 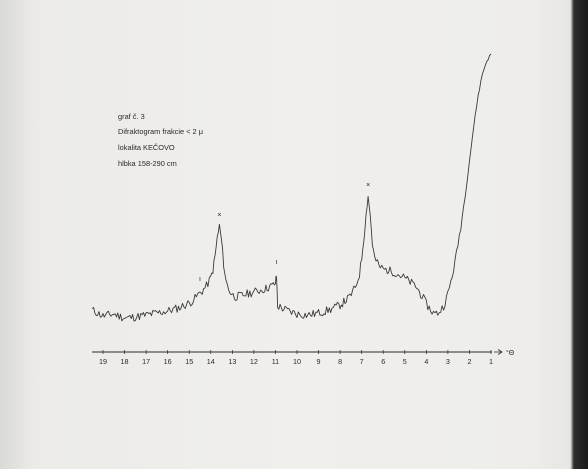 I want to click on x-axis-tick-labels: 19 18 17 16 15 14 13 12 11 10 9 8 7 6 5 4 3 2 1, so click(x=296, y=361).